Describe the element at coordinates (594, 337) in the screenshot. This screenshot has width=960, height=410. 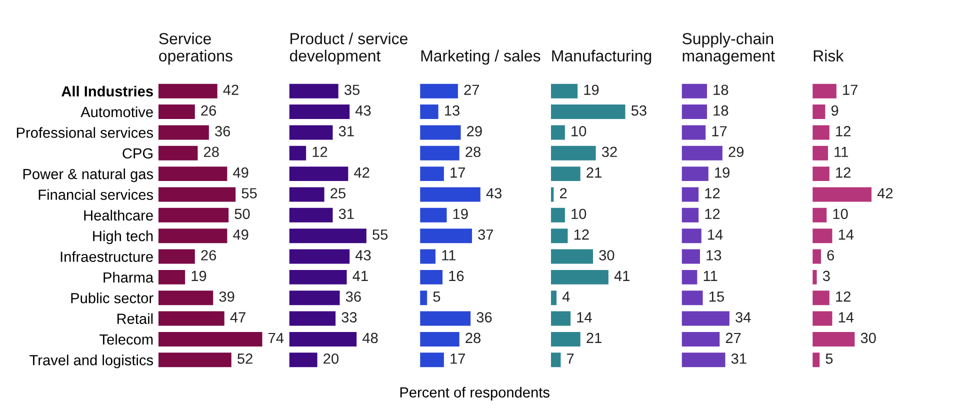
I see `data-label: 21` at that location.